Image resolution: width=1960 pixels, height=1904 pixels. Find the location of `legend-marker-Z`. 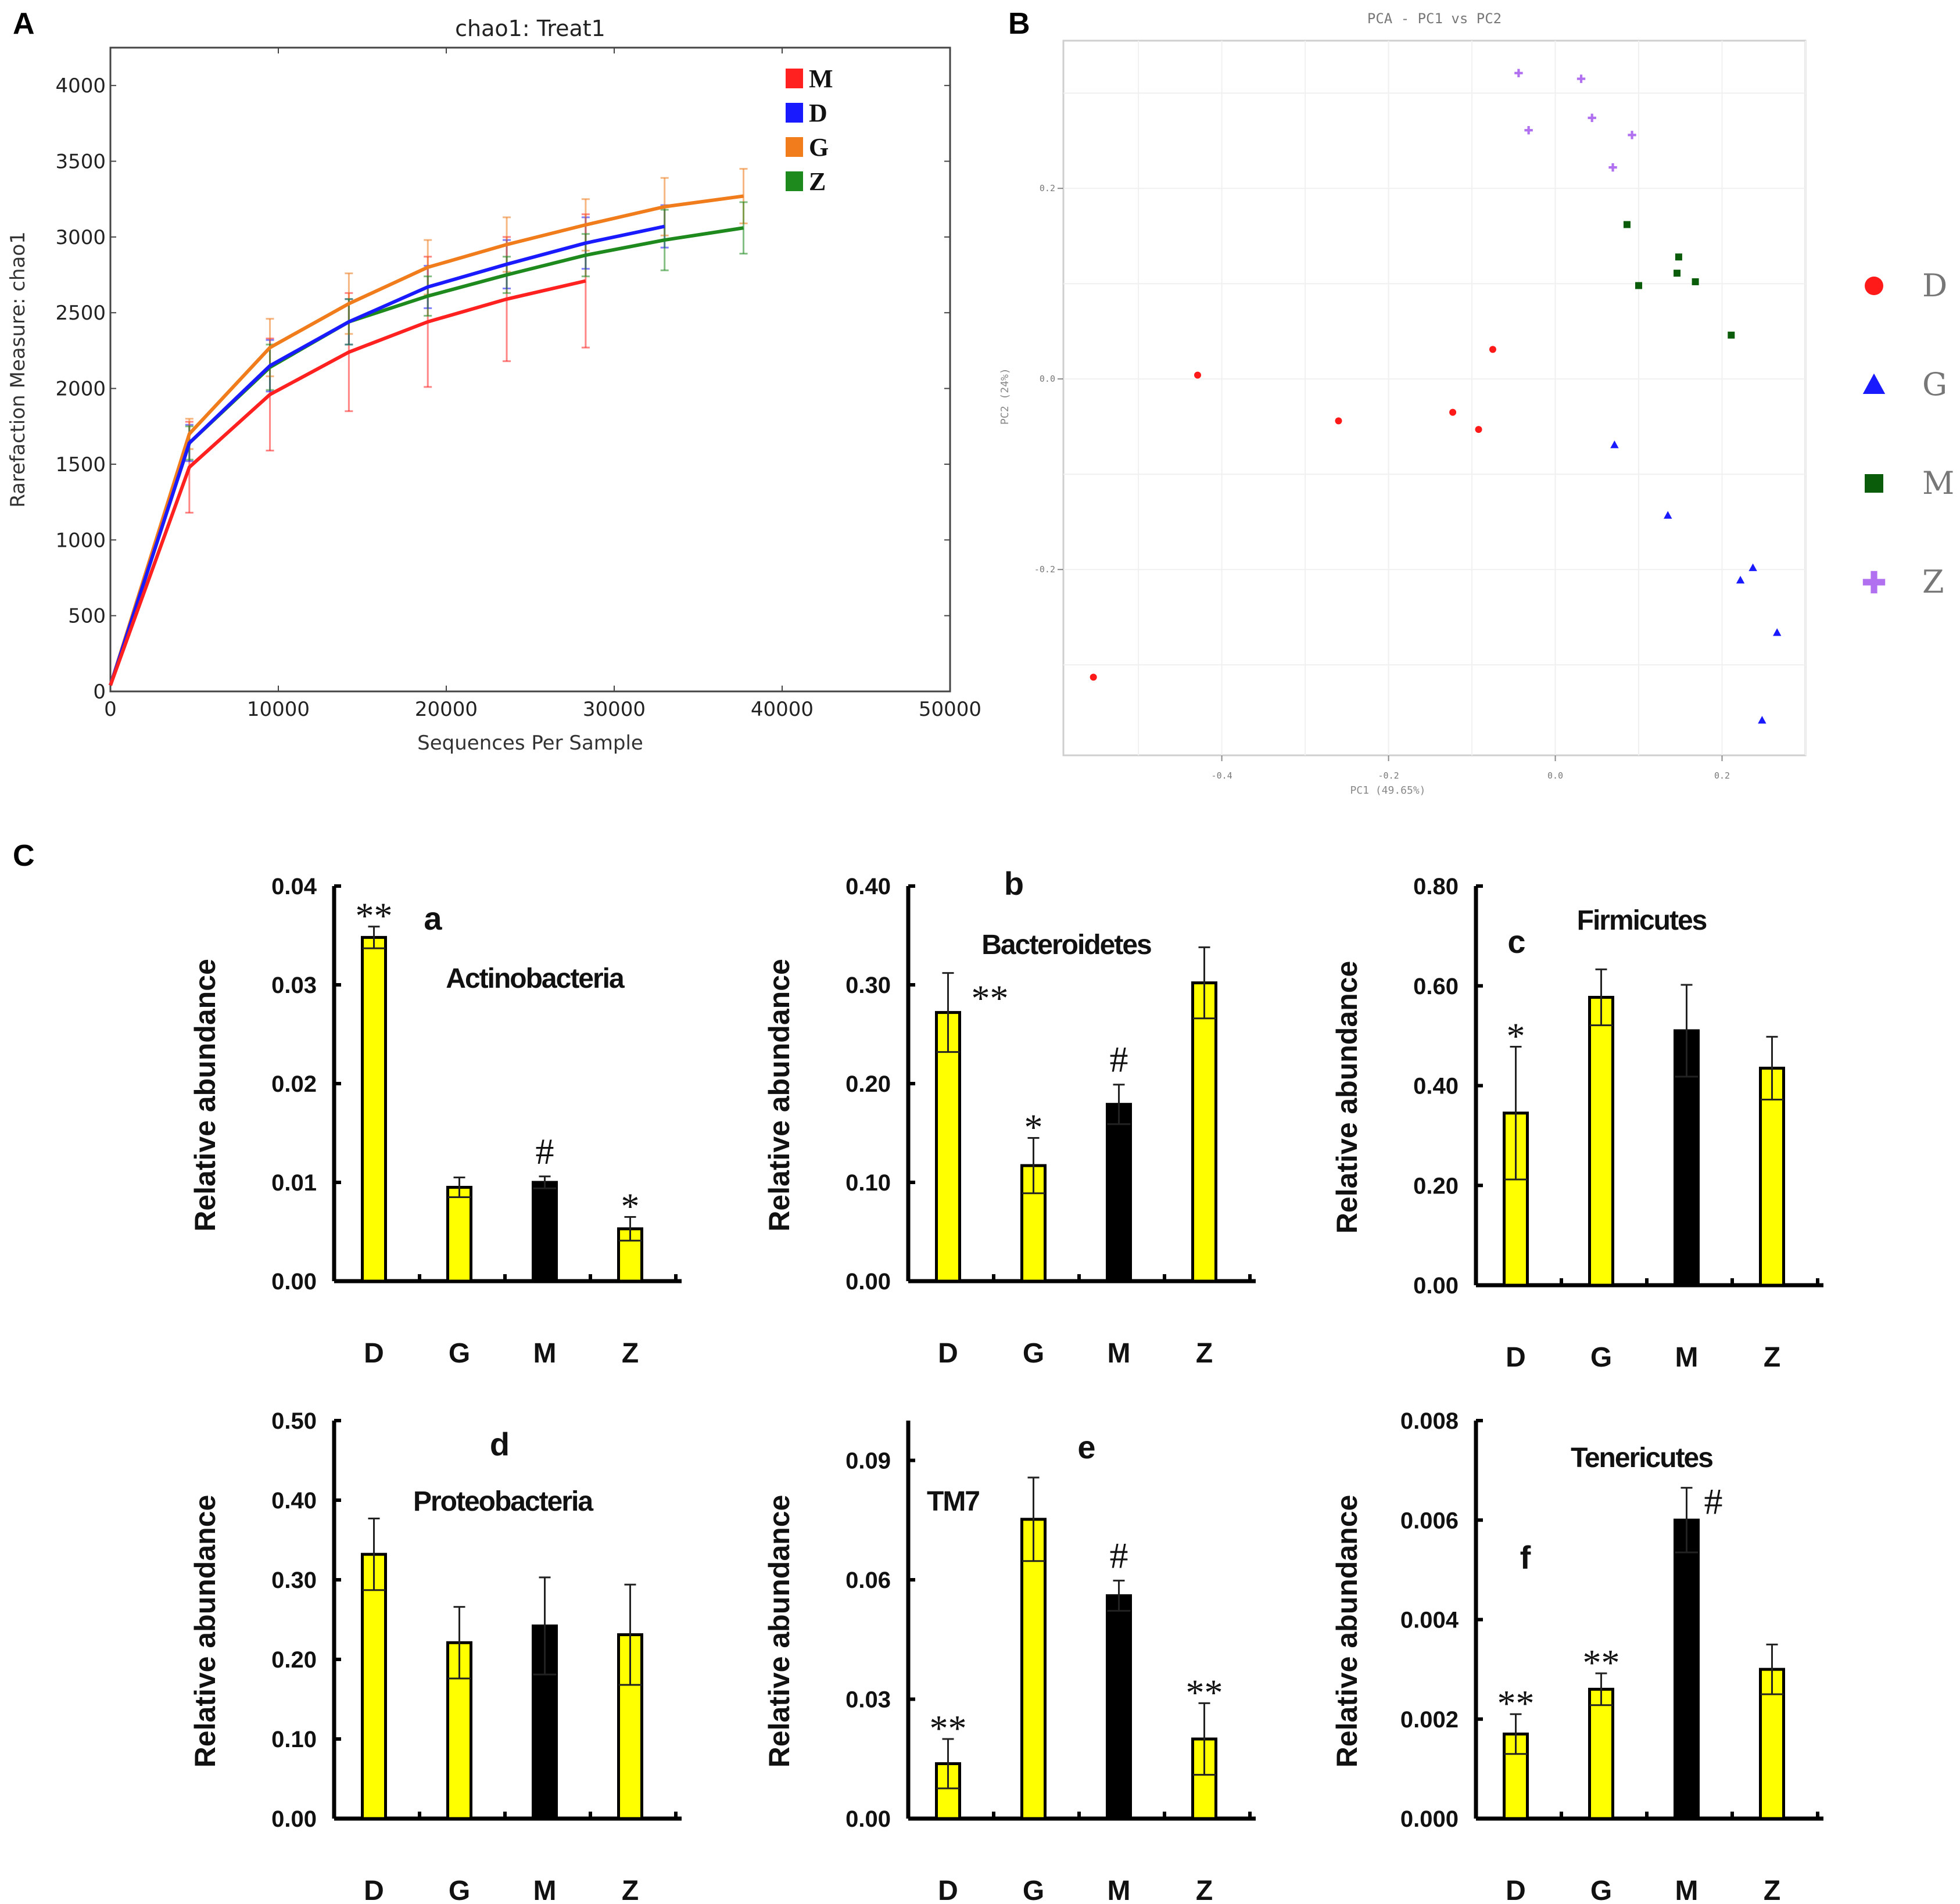

legend-marker-Z is located at coordinates (1874, 582).